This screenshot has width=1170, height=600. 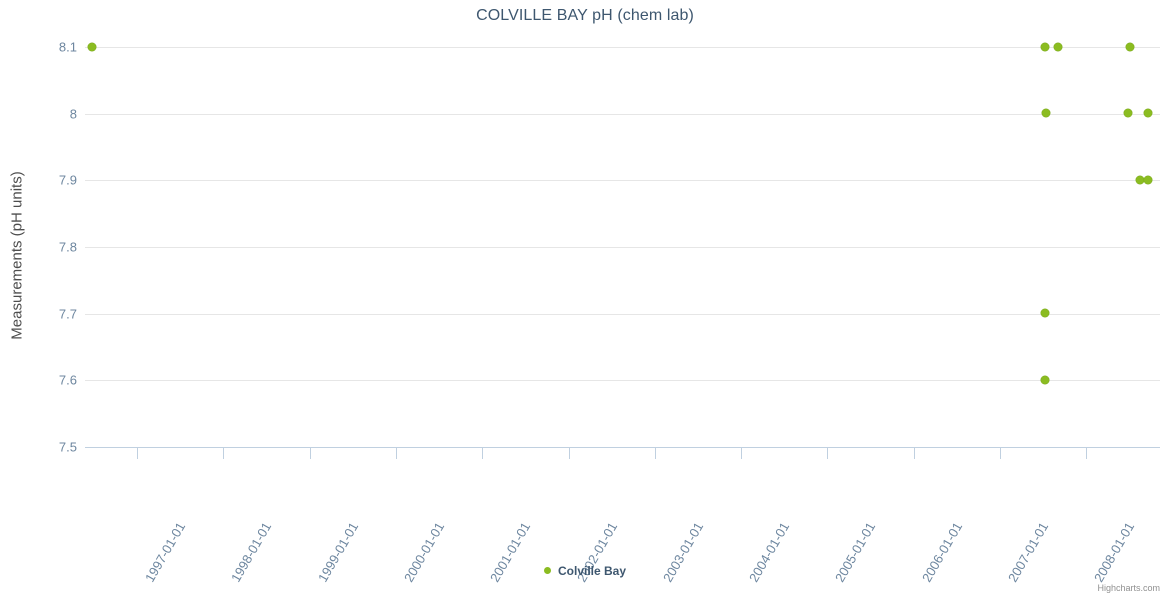 I want to click on y-axis-tick-label: 7.6, so click(x=67, y=380).